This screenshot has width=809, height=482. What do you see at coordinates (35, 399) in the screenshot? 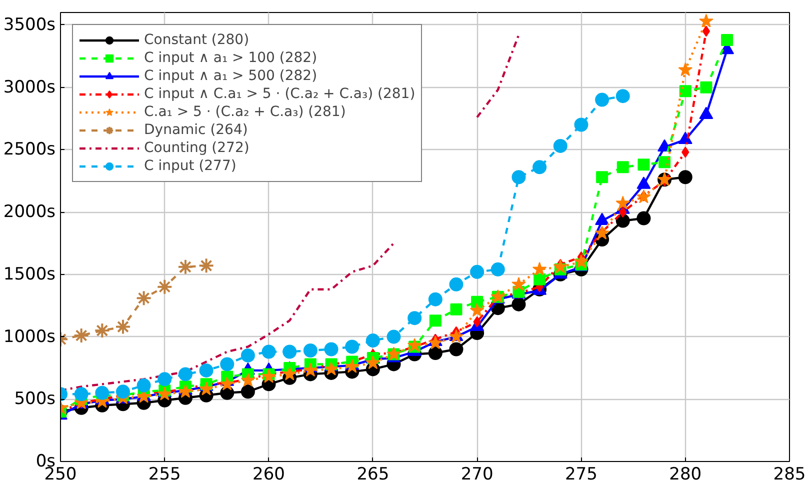
I see `y-tick-label: 500s` at bounding box center [35, 399].